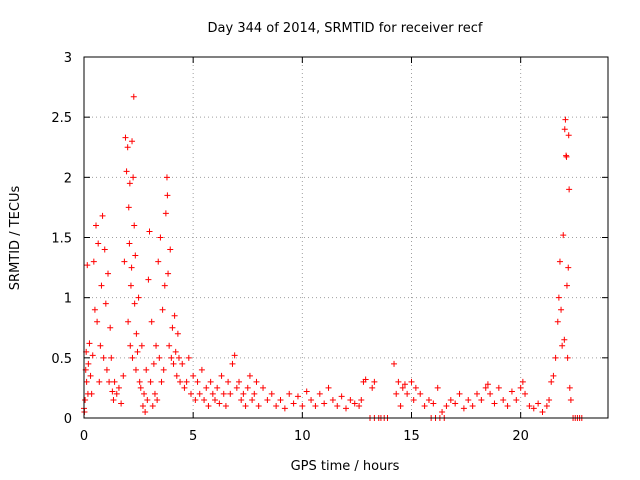  I want to click on y-tick-label: 1, so click(68, 299).